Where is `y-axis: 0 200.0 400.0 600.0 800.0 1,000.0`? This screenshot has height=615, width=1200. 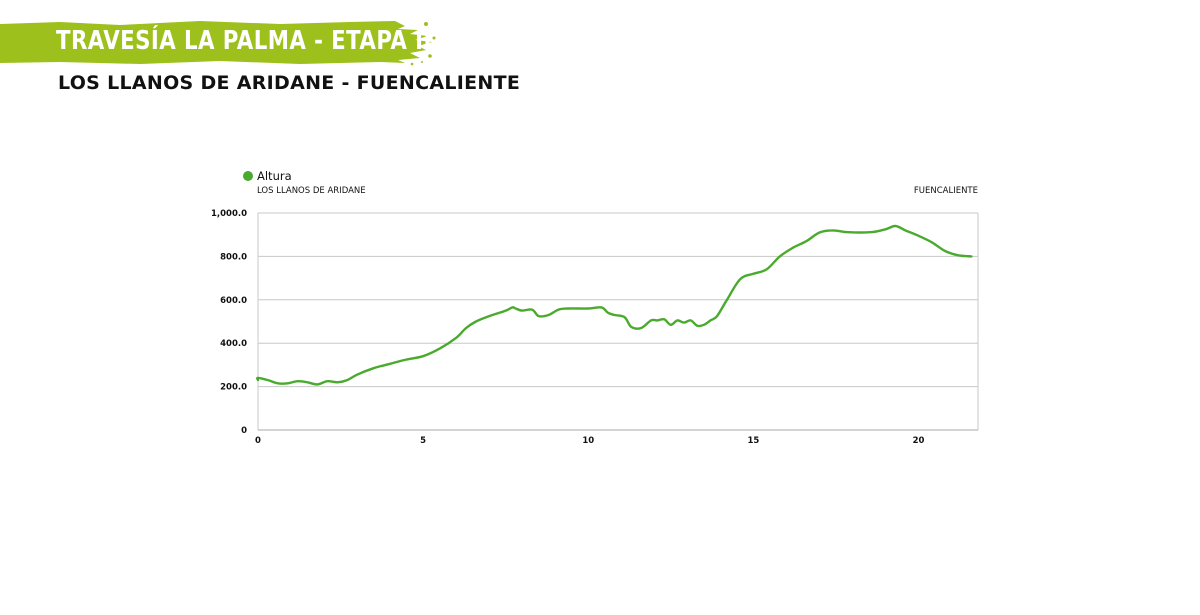
y-axis: 0 200.0 400.0 600.0 800.0 1,000.0 is located at coordinates (229, 322).